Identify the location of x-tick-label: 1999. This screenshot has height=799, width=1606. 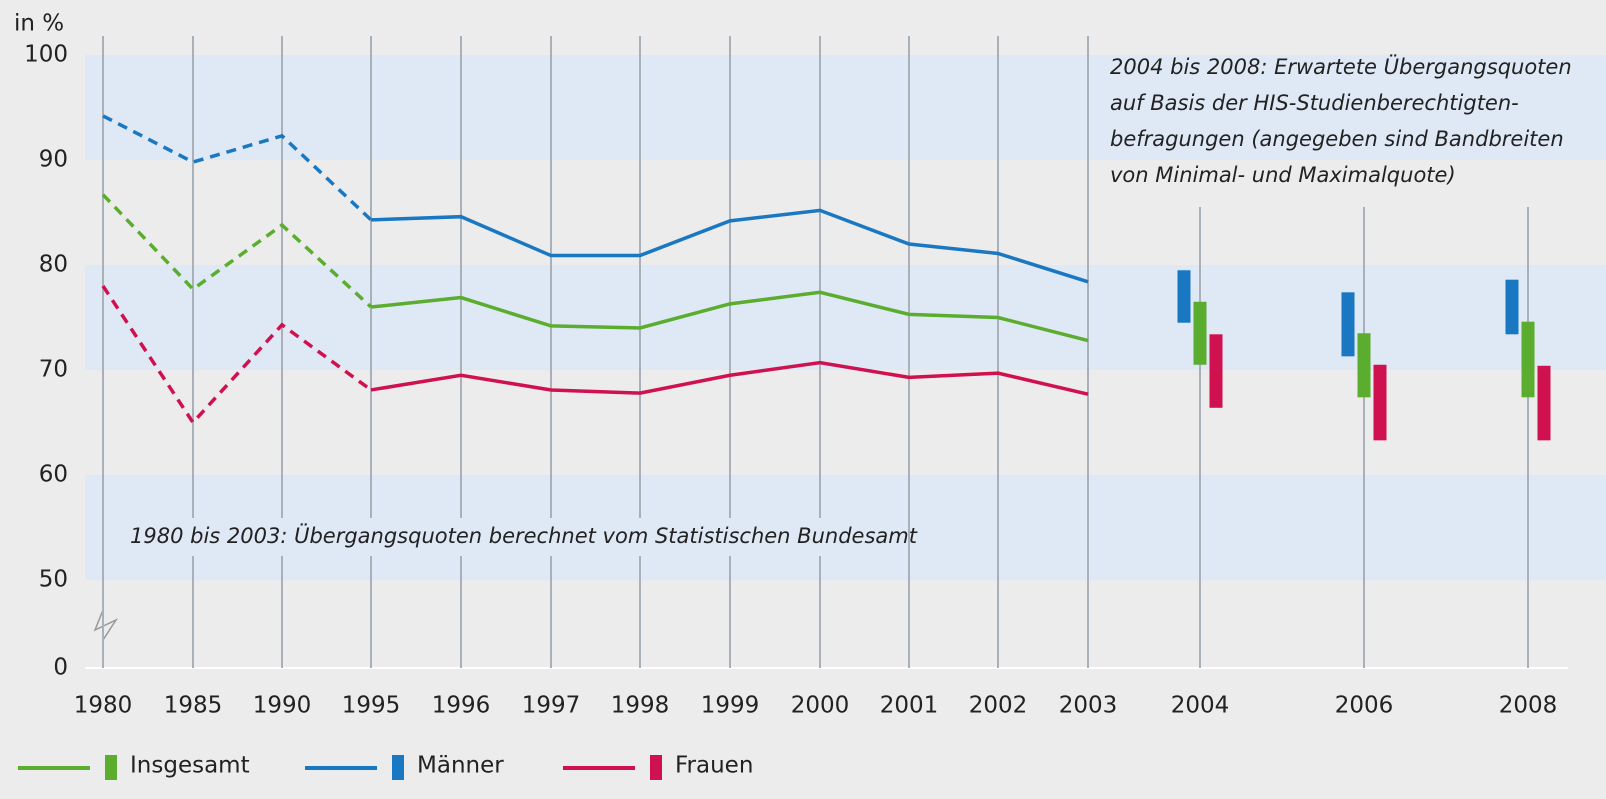
(730, 706).